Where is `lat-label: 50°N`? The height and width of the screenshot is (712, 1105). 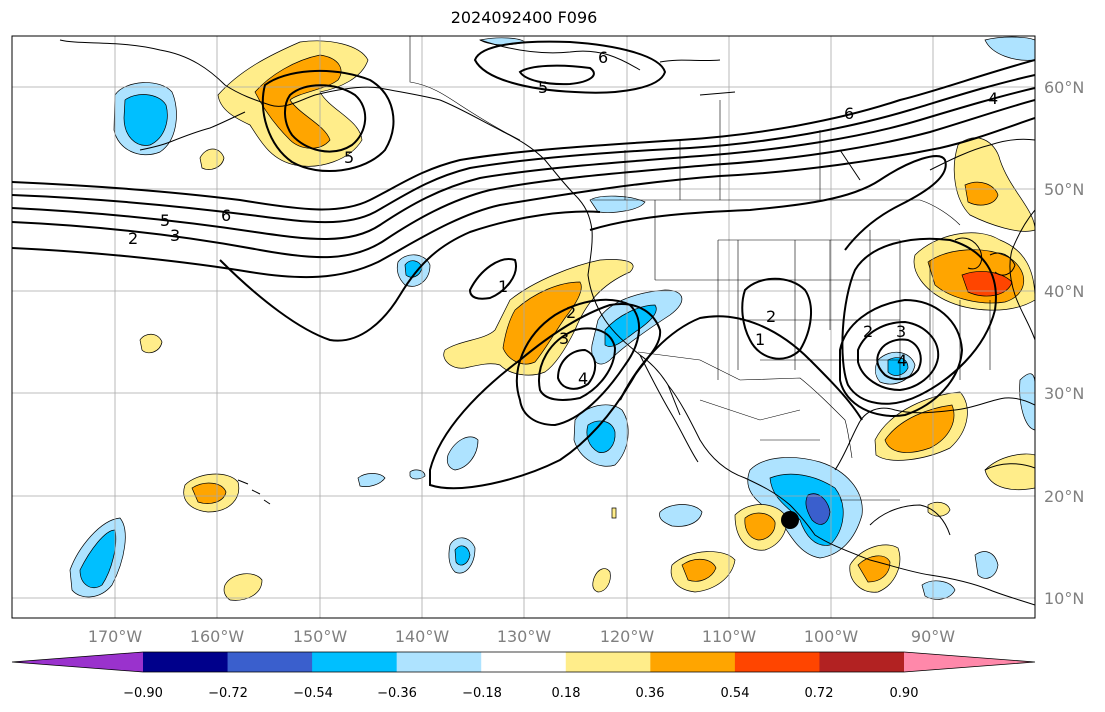 lat-label: 50°N is located at coordinates (1064, 189).